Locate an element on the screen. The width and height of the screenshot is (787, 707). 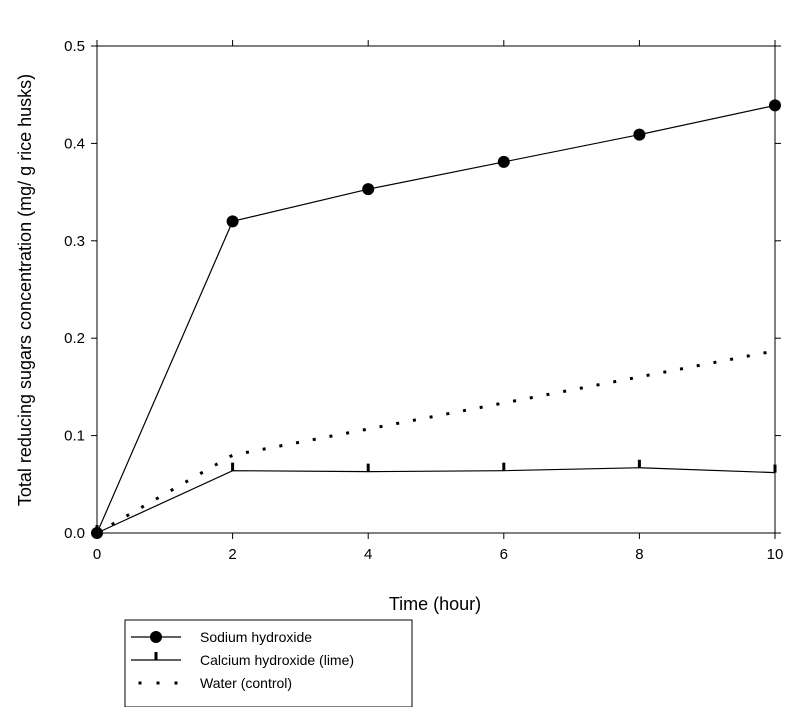
x-tick-label: 0 is located at coordinates (97, 554).